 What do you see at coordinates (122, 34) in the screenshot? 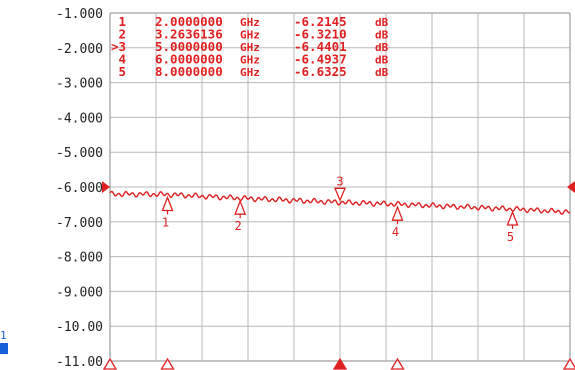
I see `marker-readout-id: 2` at bounding box center [122, 34].